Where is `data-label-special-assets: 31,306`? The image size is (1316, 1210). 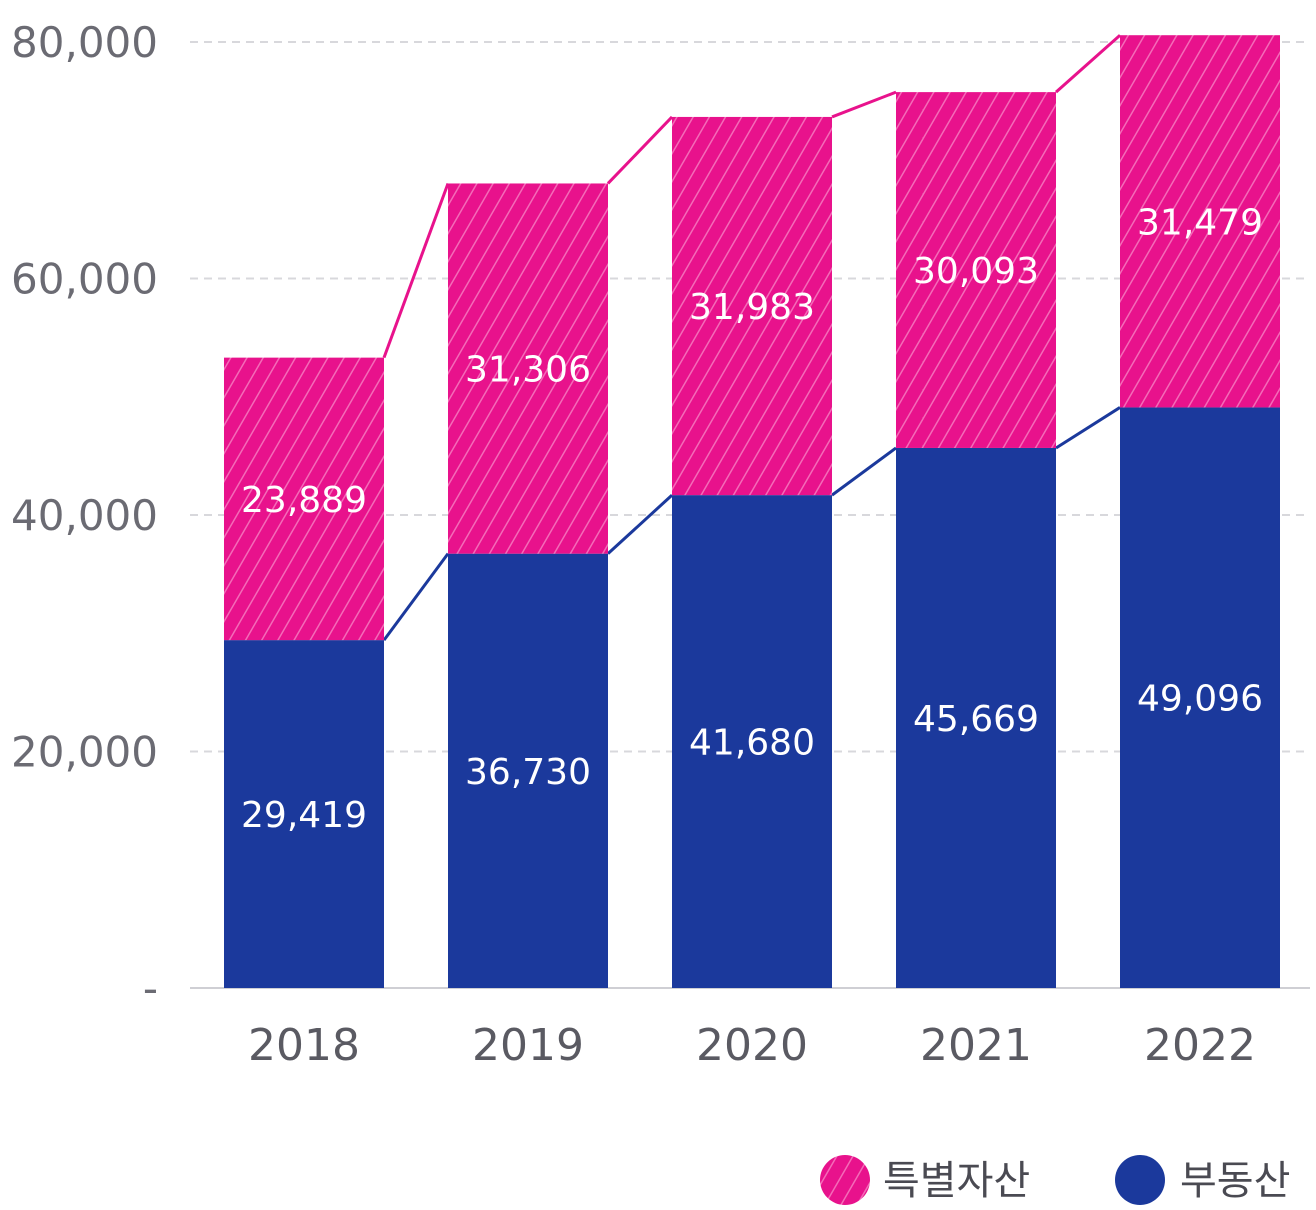
data-label-special-assets: 31,306 is located at coordinates (528, 370).